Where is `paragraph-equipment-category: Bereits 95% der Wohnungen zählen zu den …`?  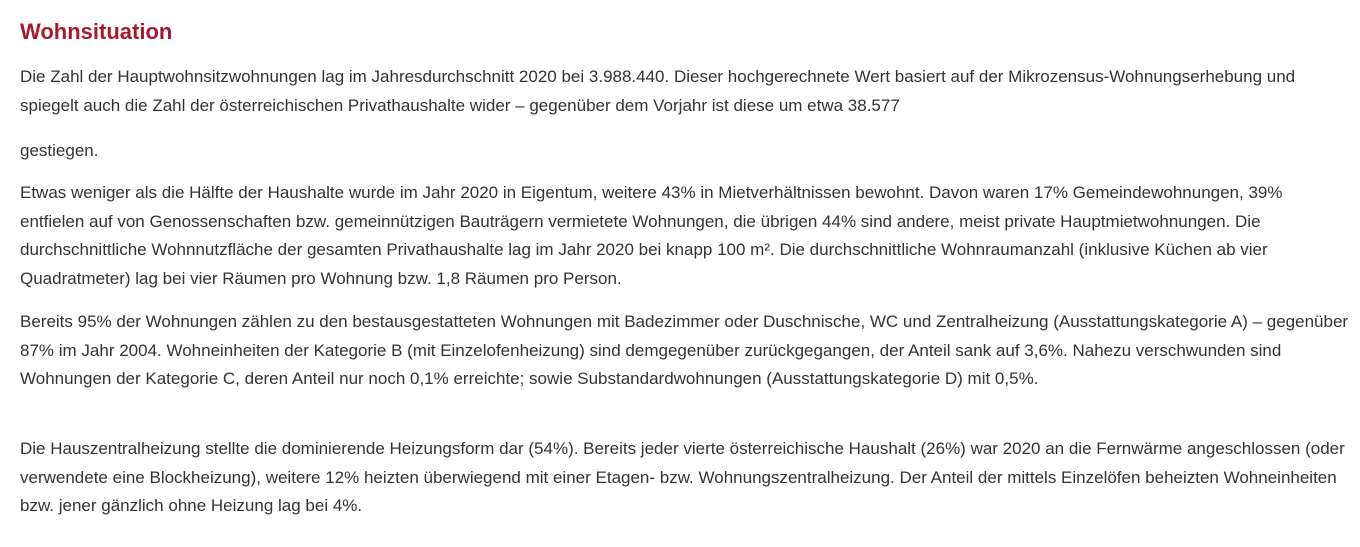 paragraph-equipment-category: Bereits 95% der Wohnungen zählen zu den … is located at coordinates (684, 350).